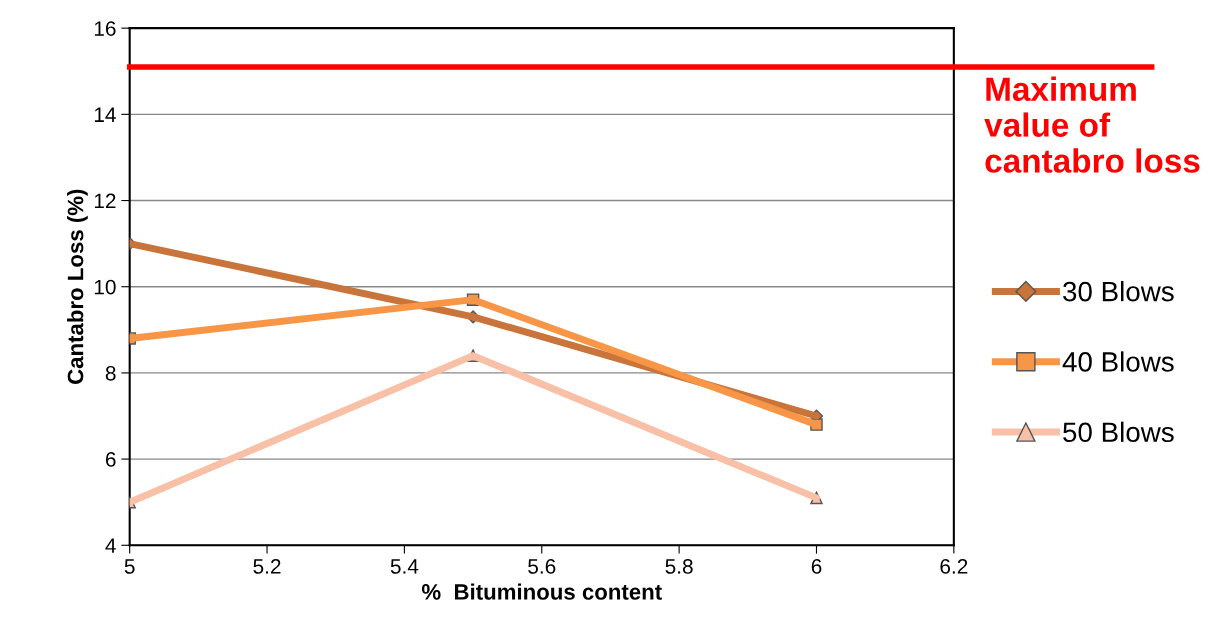 This screenshot has width=1212, height=640. I want to click on y-tick-label: 6, so click(110, 459).